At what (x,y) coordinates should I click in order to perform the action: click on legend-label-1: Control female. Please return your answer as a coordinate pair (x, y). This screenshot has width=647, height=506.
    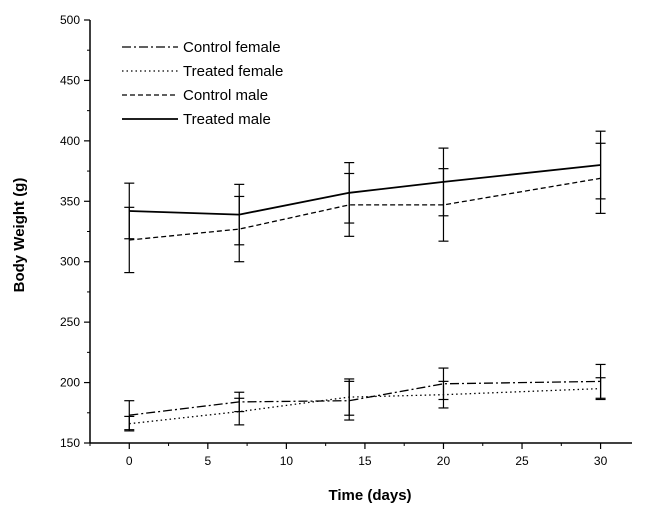
    Looking at the image, I should click on (232, 47).